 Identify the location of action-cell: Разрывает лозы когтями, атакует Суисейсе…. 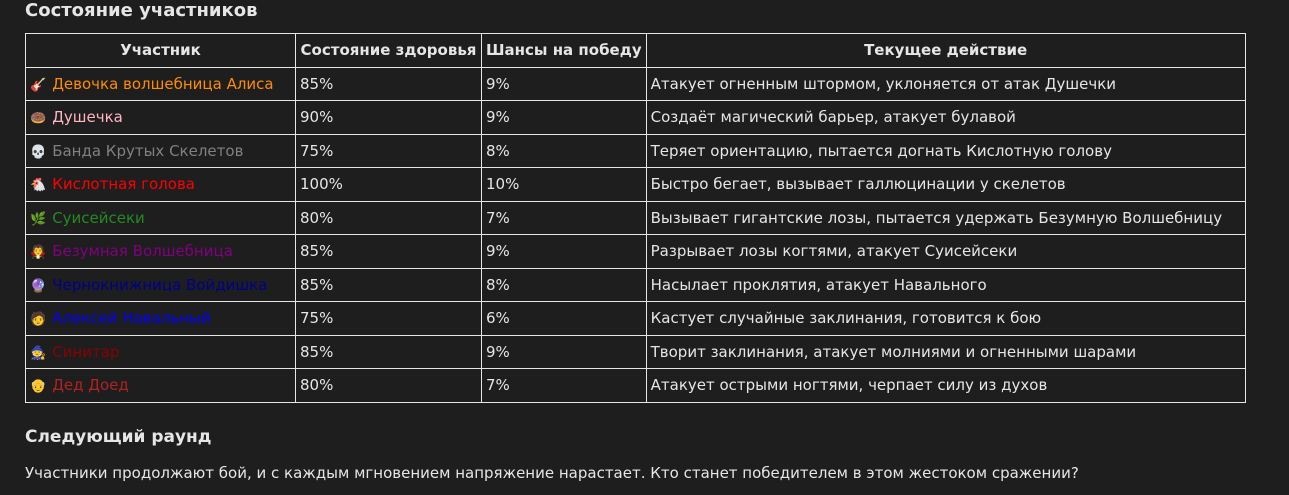
(945, 251).